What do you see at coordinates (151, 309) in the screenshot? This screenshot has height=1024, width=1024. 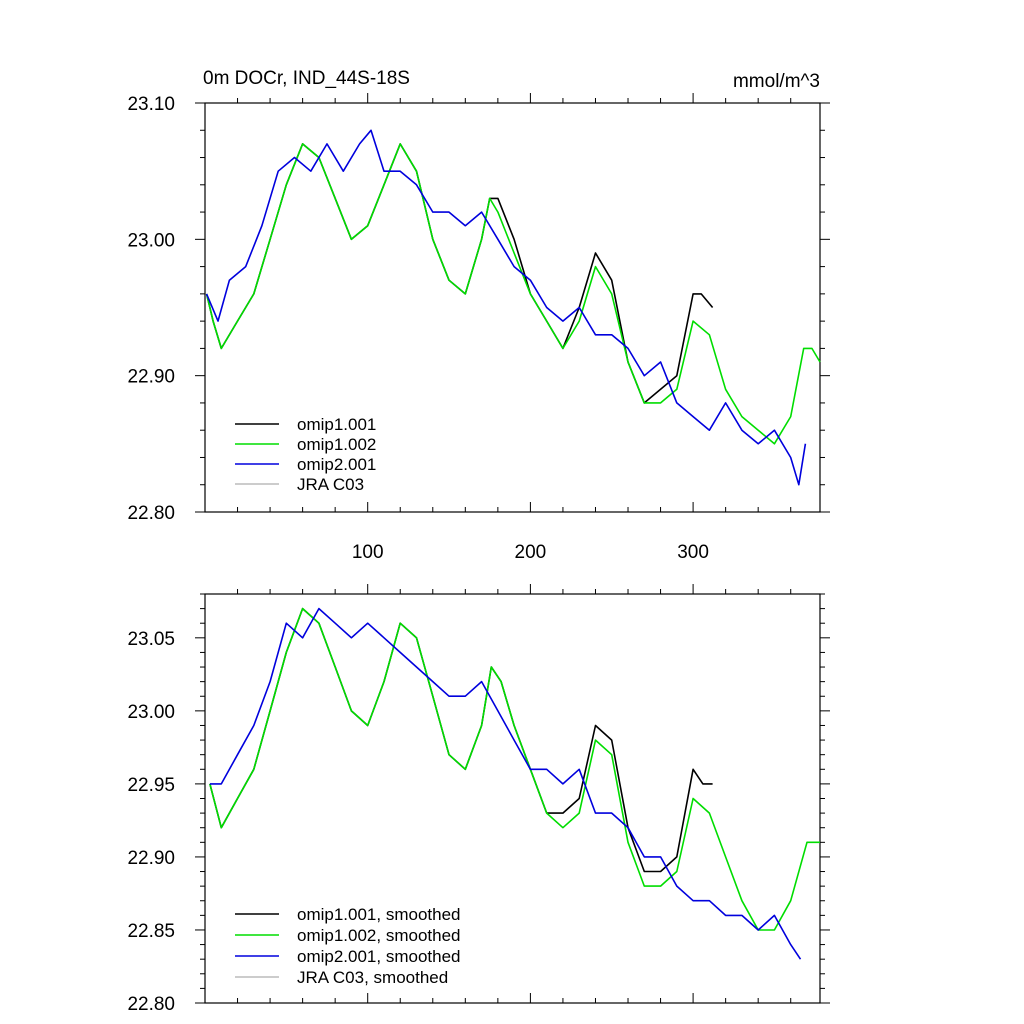 I see `y-axis-labels: 22.80 22.90 23.00 23.10` at bounding box center [151, 309].